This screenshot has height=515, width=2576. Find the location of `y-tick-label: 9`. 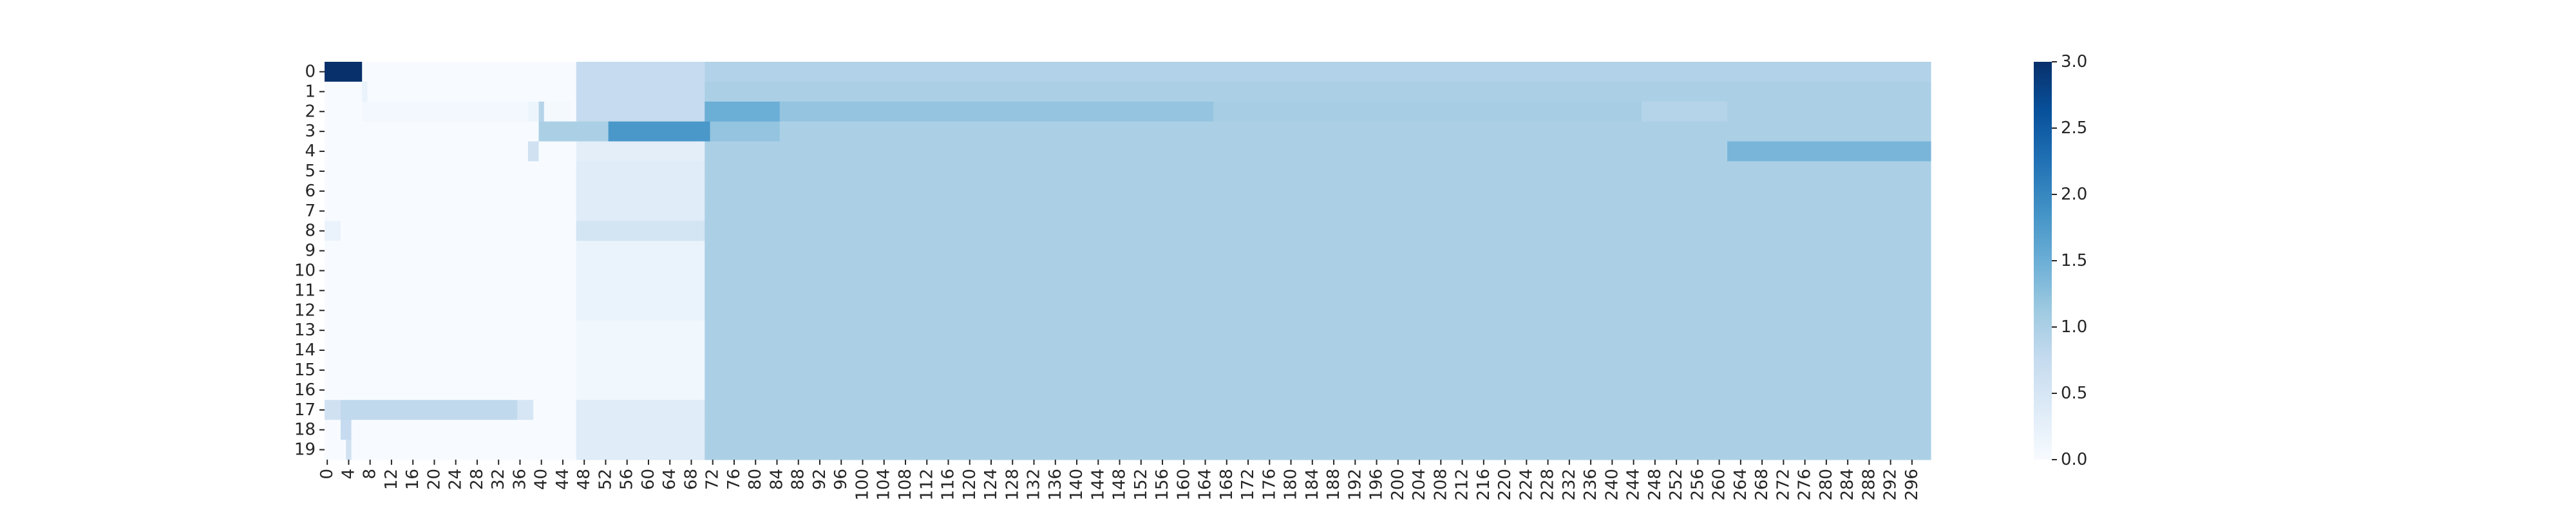

y-tick-label: 9 is located at coordinates (310, 251).